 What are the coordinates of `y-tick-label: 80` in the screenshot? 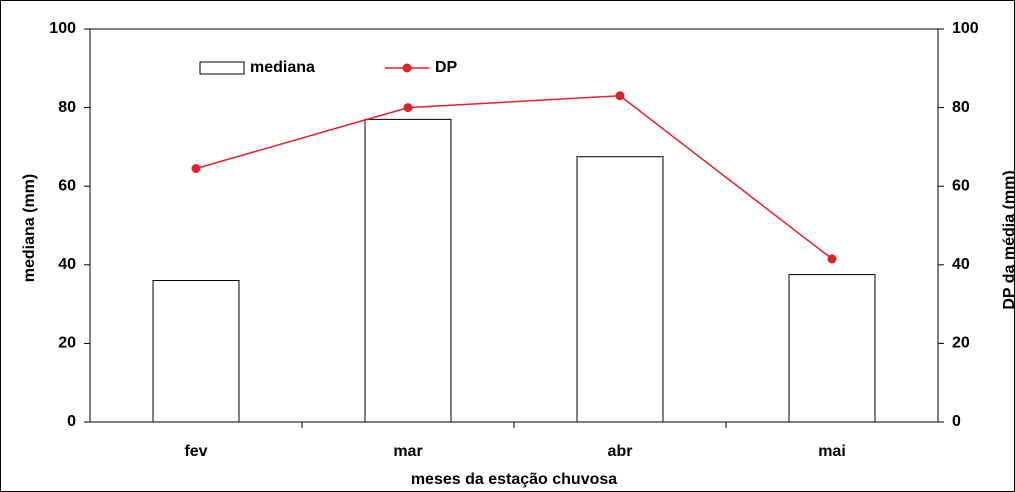 It's located at (67, 107).